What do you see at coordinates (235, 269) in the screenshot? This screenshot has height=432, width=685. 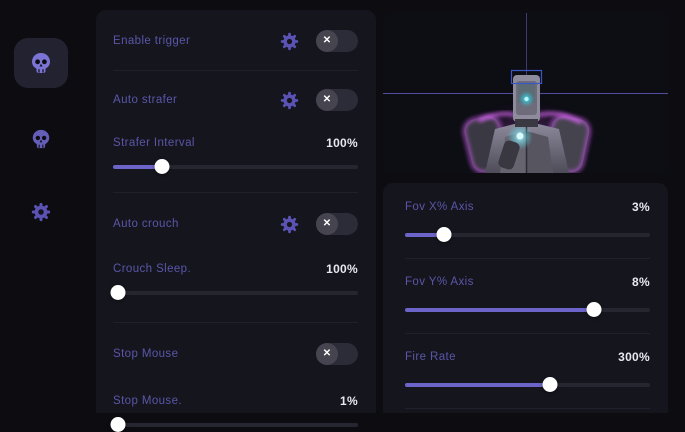 I see `crouch-sleep-header: Crouch Sleep. 100%` at bounding box center [235, 269].